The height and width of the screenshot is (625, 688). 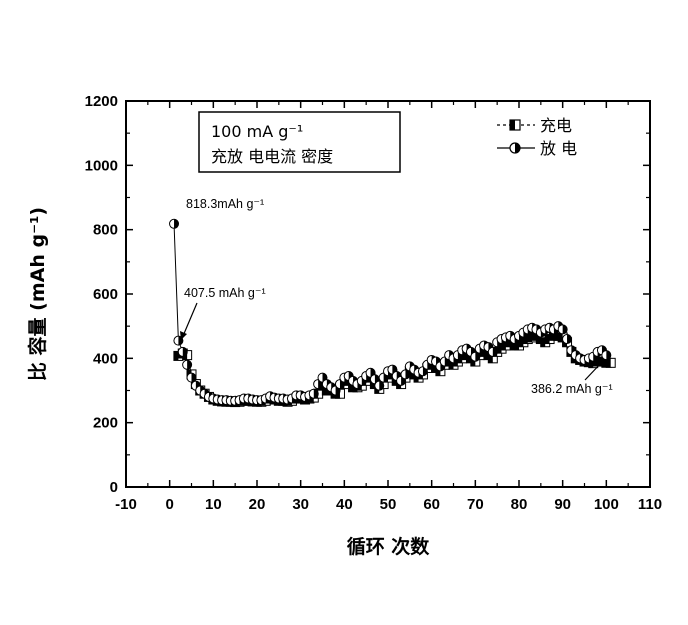 What do you see at coordinates (388, 504) in the screenshot?
I see `x-tick-label: 50` at bounding box center [388, 504].